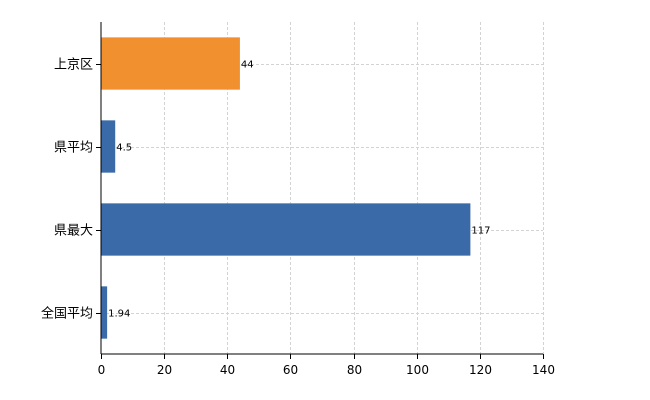 The height and width of the screenshot is (400, 650). What do you see at coordinates (417, 370) in the screenshot?
I see `x-tick-label: 100` at bounding box center [417, 370].